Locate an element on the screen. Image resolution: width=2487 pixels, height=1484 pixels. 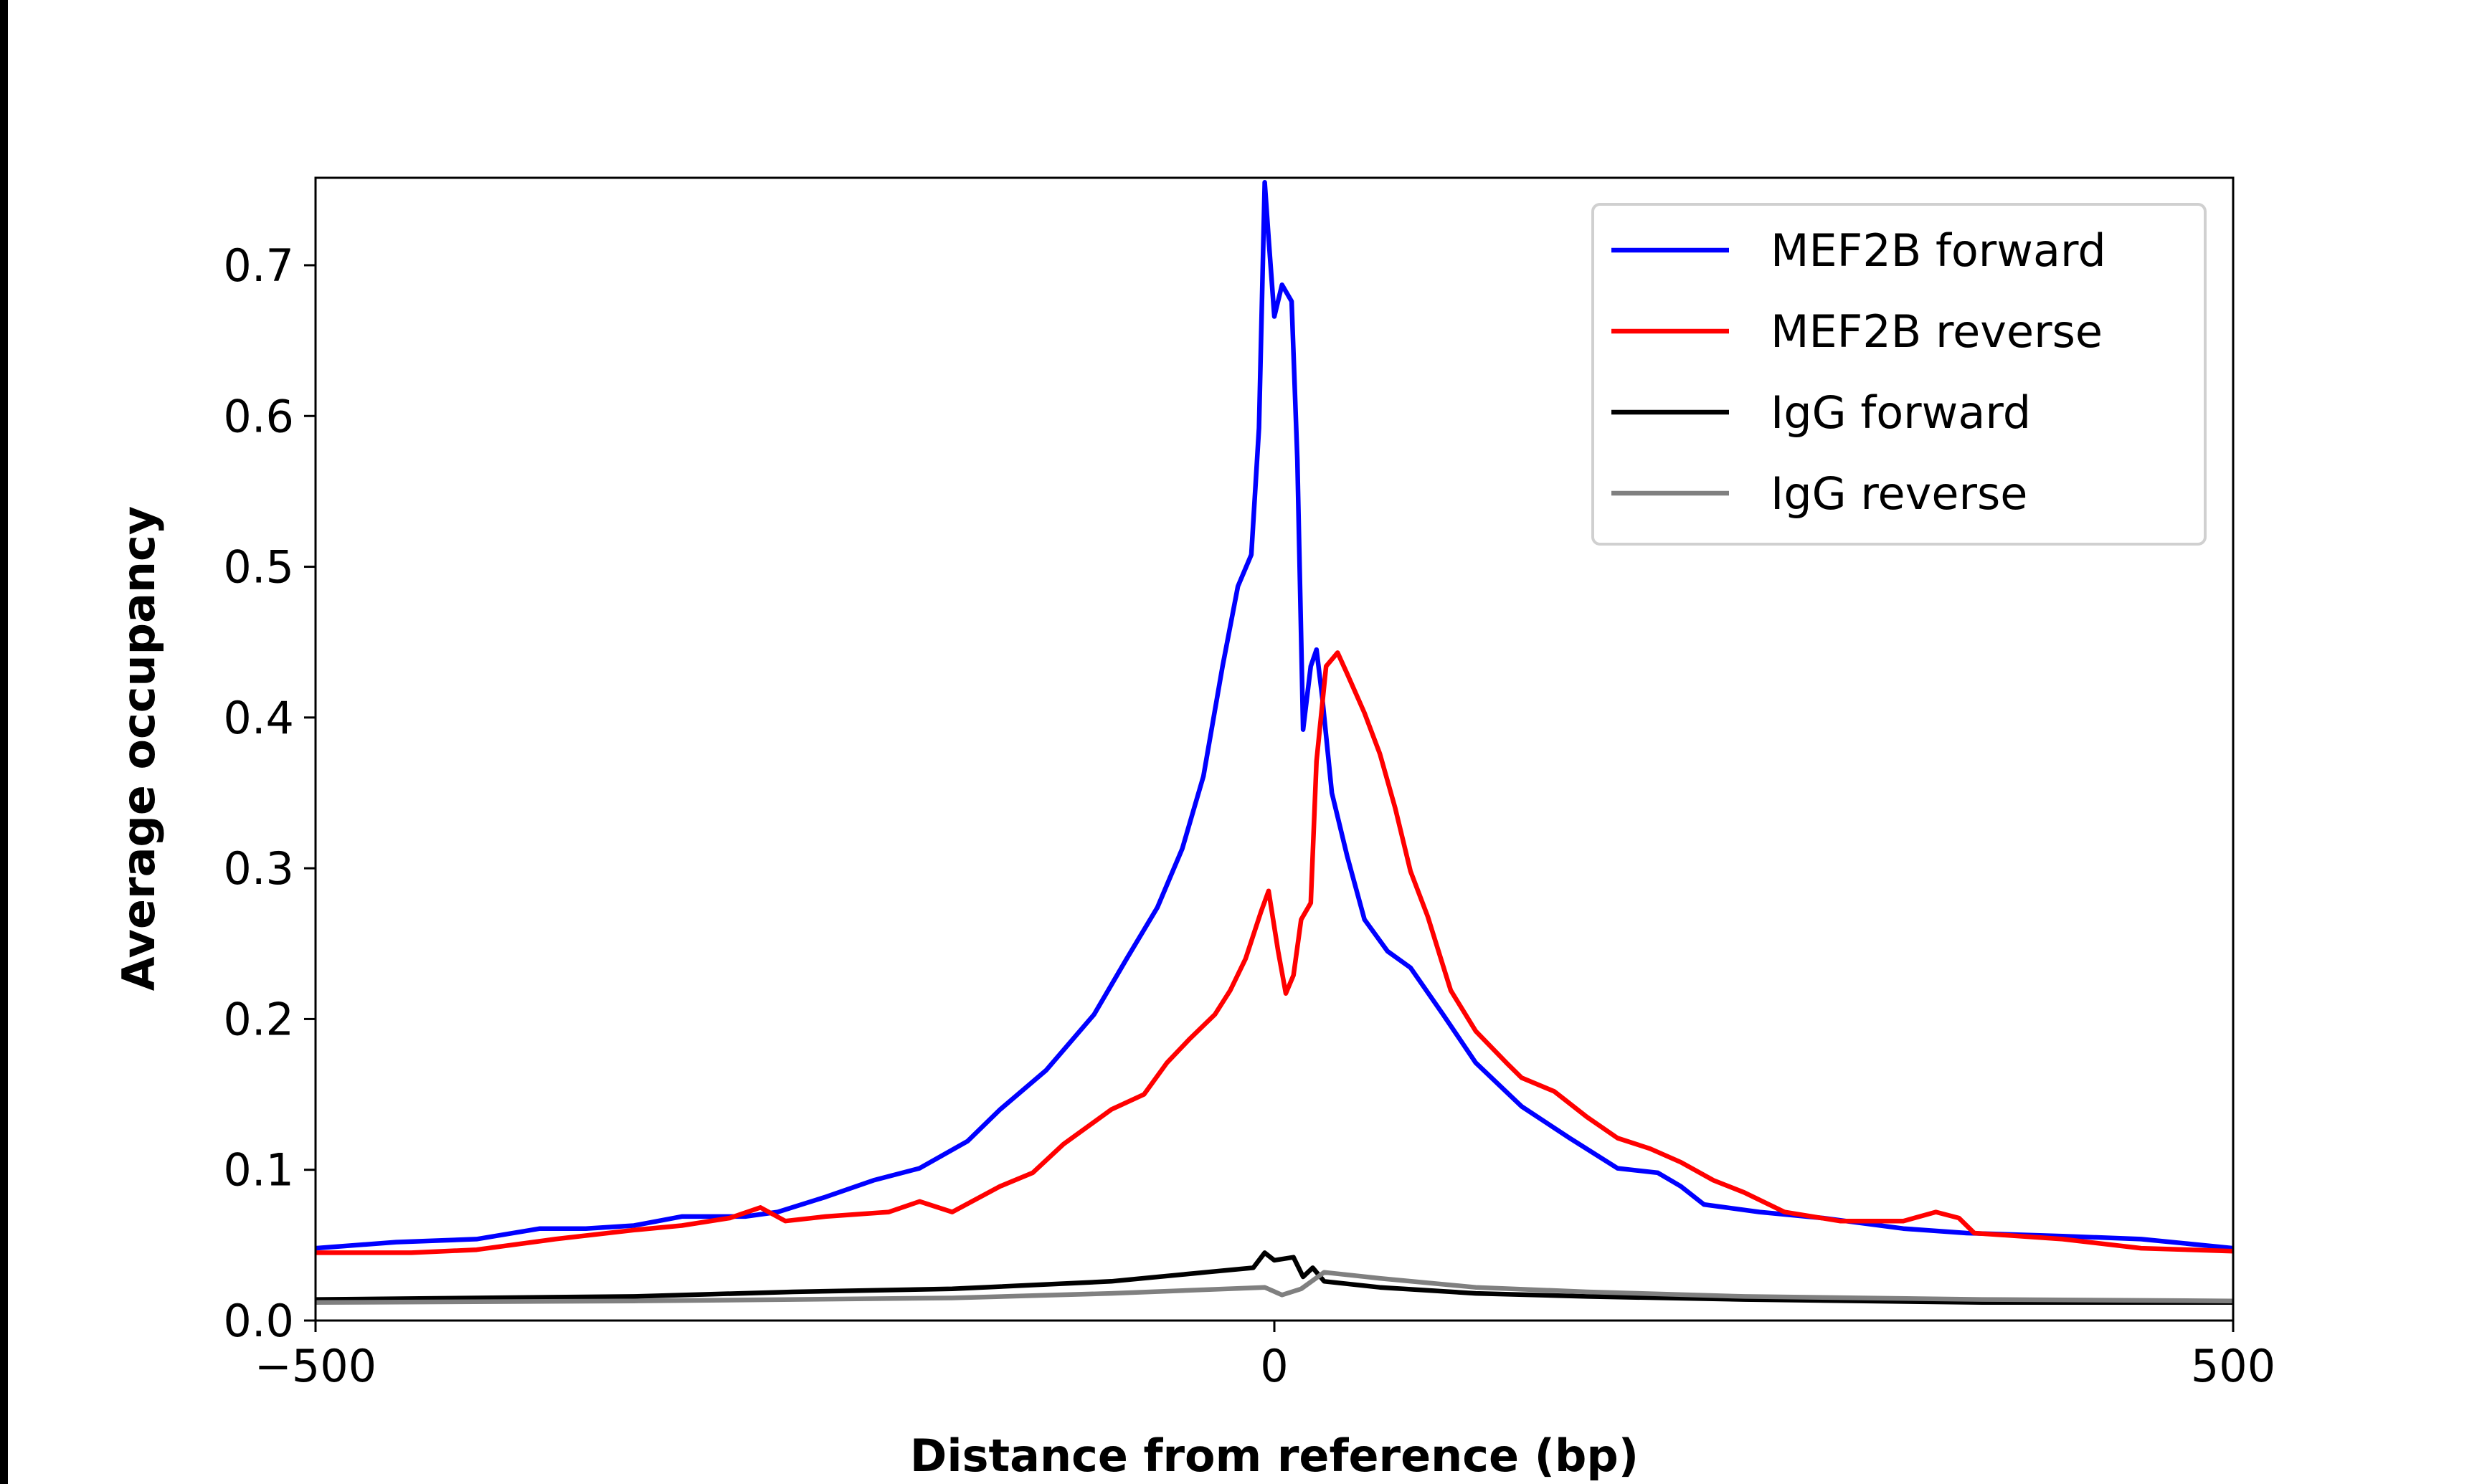
legend-label: MEF2B forward is located at coordinates (1939, 250).